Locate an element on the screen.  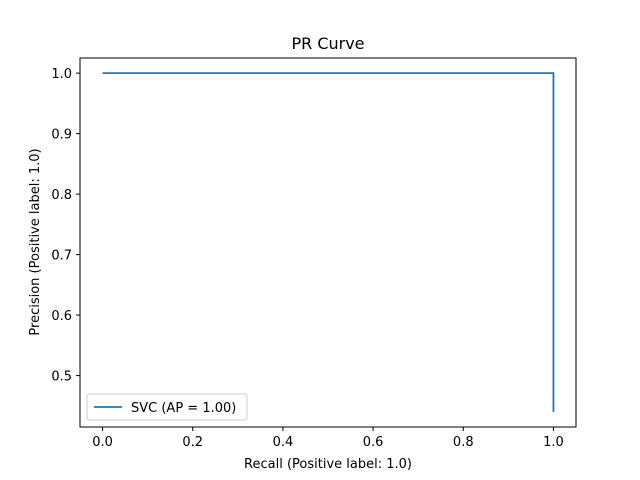
legend-box is located at coordinates (167, 407).